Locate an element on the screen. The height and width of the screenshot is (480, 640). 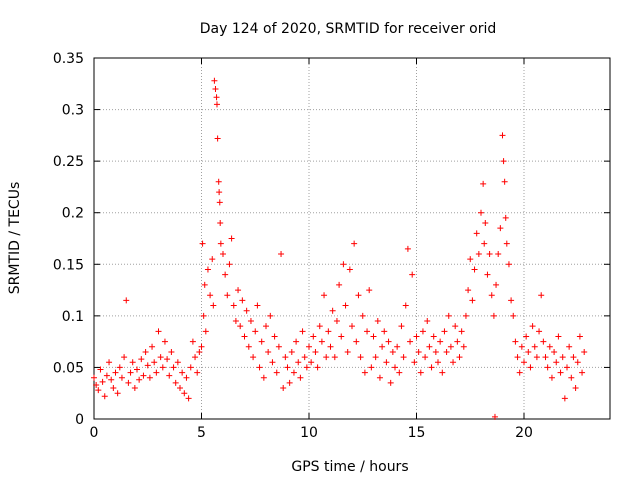
y-tick-label: 0.25 is located at coordinates (68, 162).